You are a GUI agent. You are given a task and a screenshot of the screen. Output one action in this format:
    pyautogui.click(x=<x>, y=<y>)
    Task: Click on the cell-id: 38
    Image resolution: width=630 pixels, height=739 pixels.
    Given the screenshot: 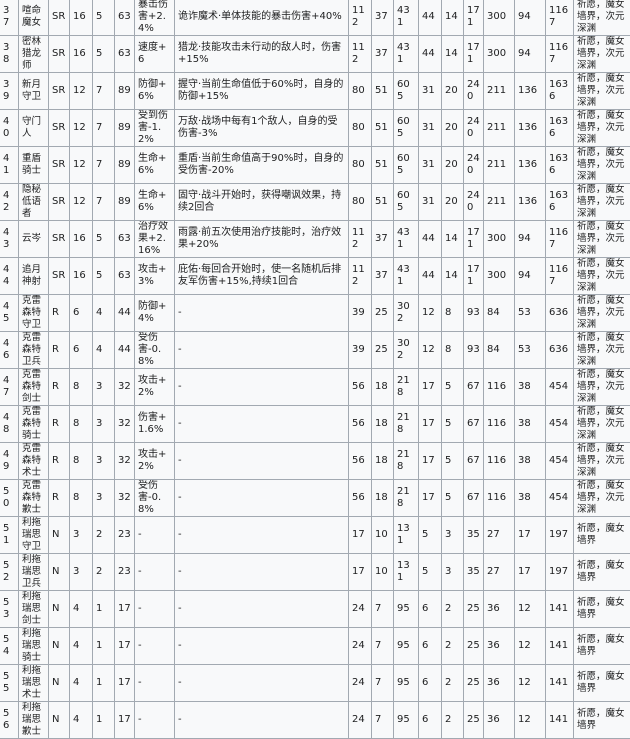 What is the action you would take?
    pyautogui.click(x=9, y=54)
    